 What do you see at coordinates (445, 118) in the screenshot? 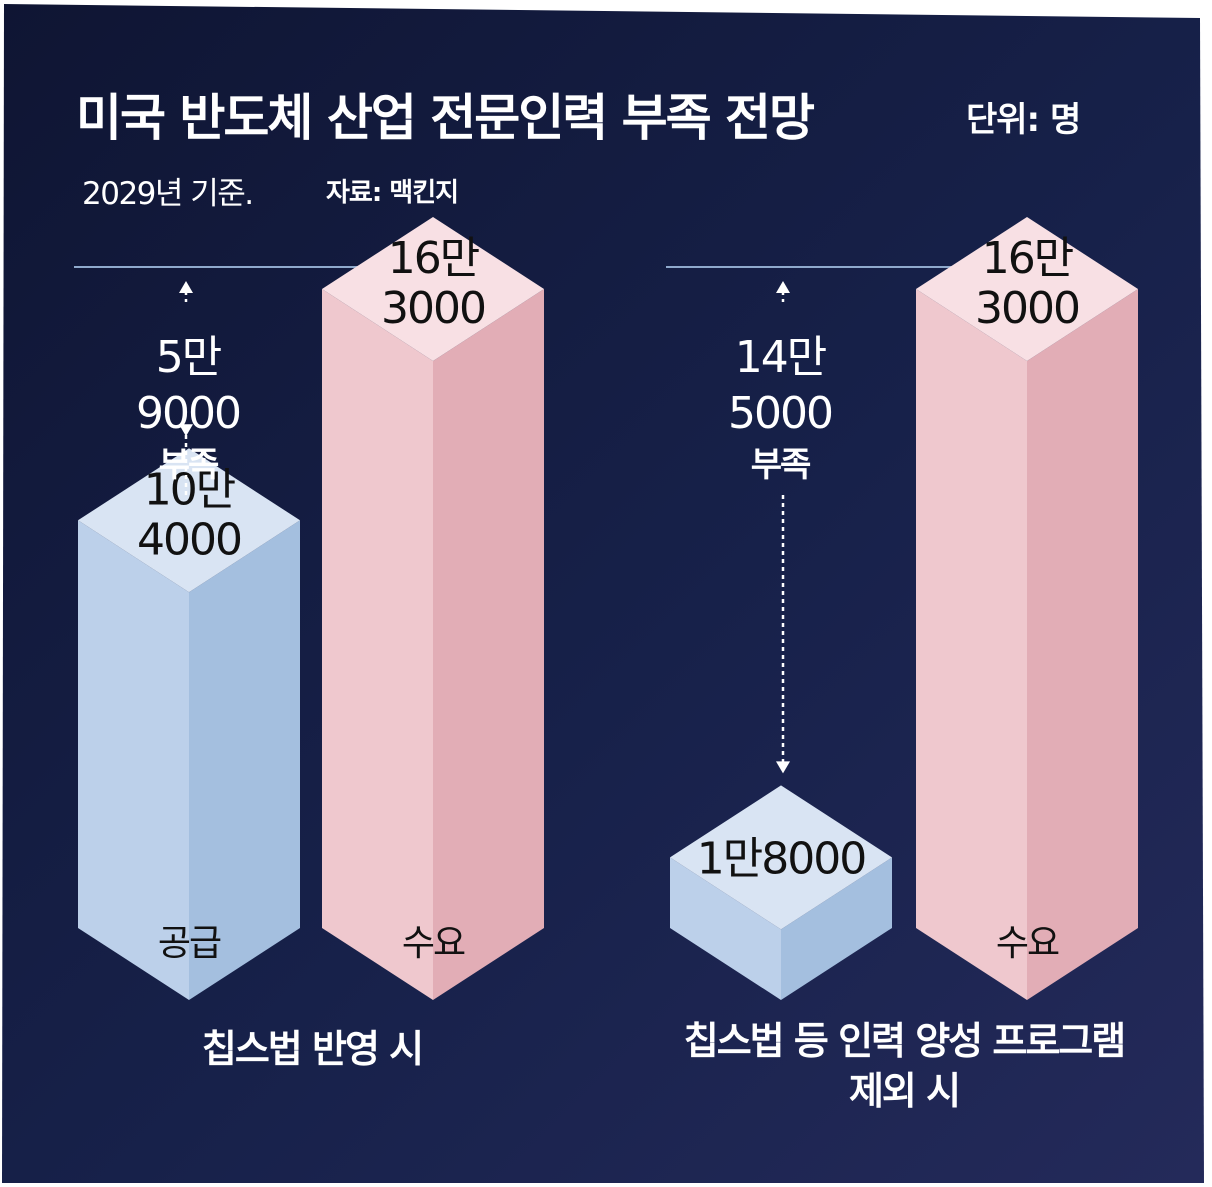
I see `page-title: 미국 반도체 산업 전문인력 부족 전망` at bounding box center [445, 118].